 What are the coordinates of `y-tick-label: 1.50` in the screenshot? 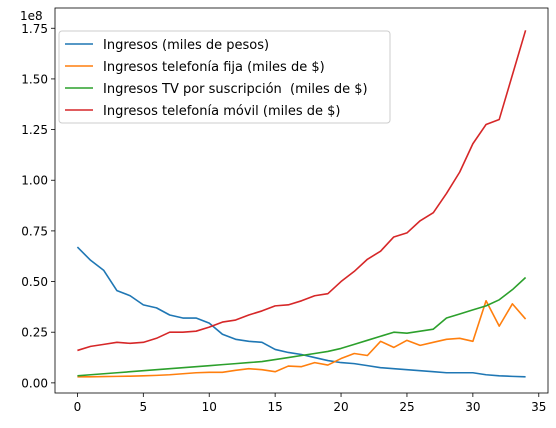 It's located at (34, 79).